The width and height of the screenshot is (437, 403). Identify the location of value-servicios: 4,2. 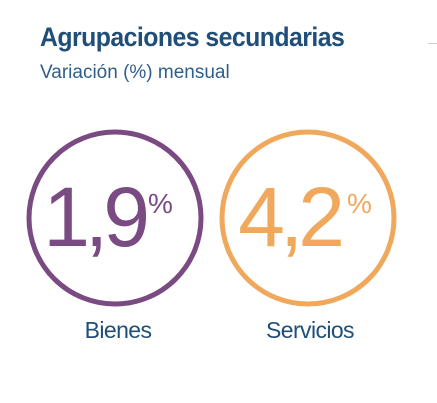
(289, 217).